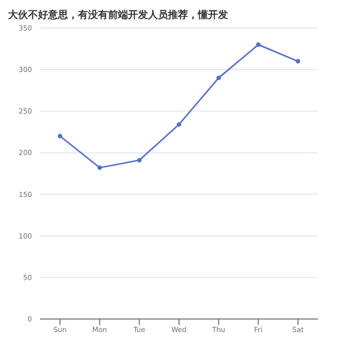  Describe the element at coordinates (118, 15) in the screenshot. I see `chart-title: 大伙不好意思，有没有前端开发人员推荐，懂开发` at that location.